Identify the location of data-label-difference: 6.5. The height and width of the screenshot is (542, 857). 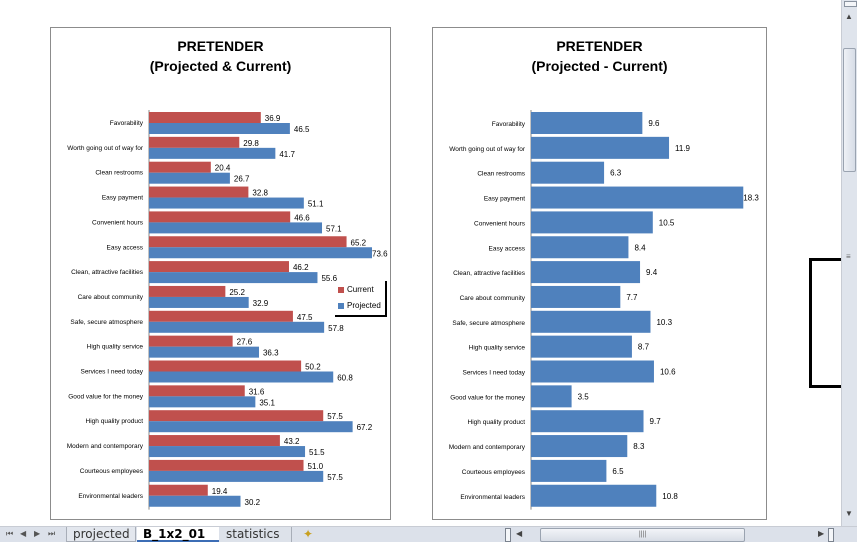
(618, 471).